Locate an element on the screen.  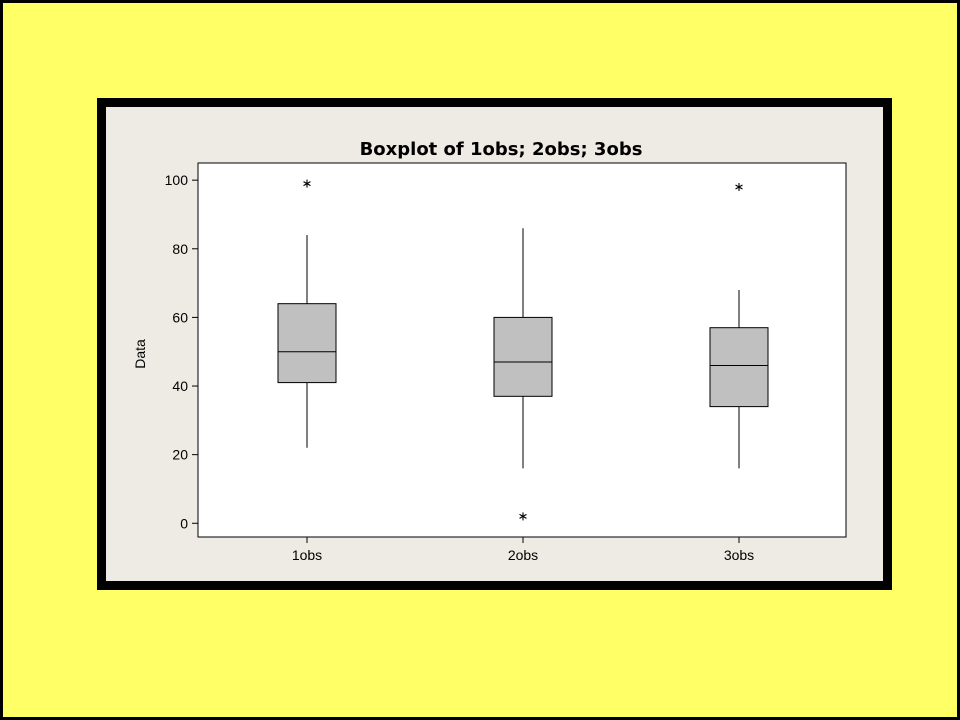
x-tick-label: 1obs is located at coordinates (307, 555).